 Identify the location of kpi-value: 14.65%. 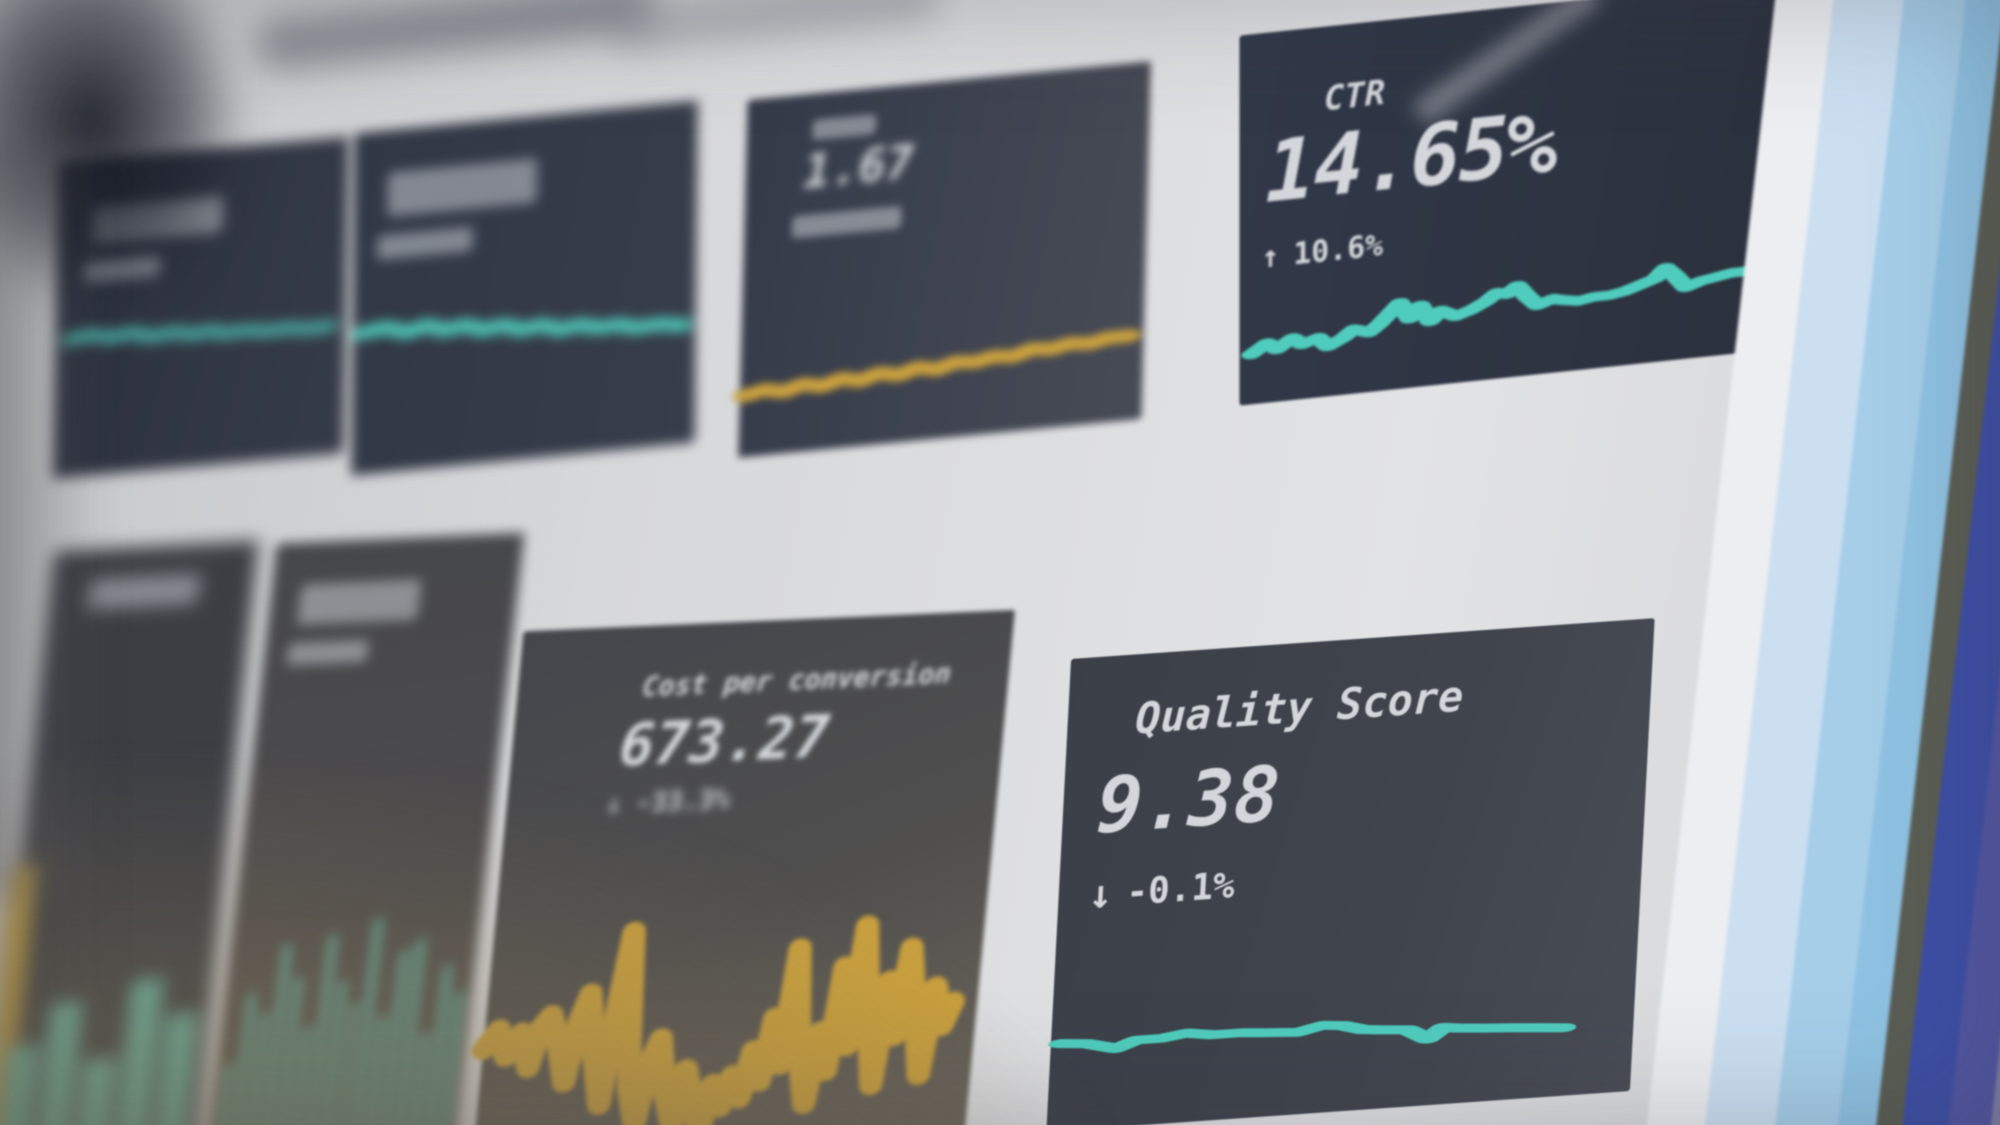
(1410, 157).